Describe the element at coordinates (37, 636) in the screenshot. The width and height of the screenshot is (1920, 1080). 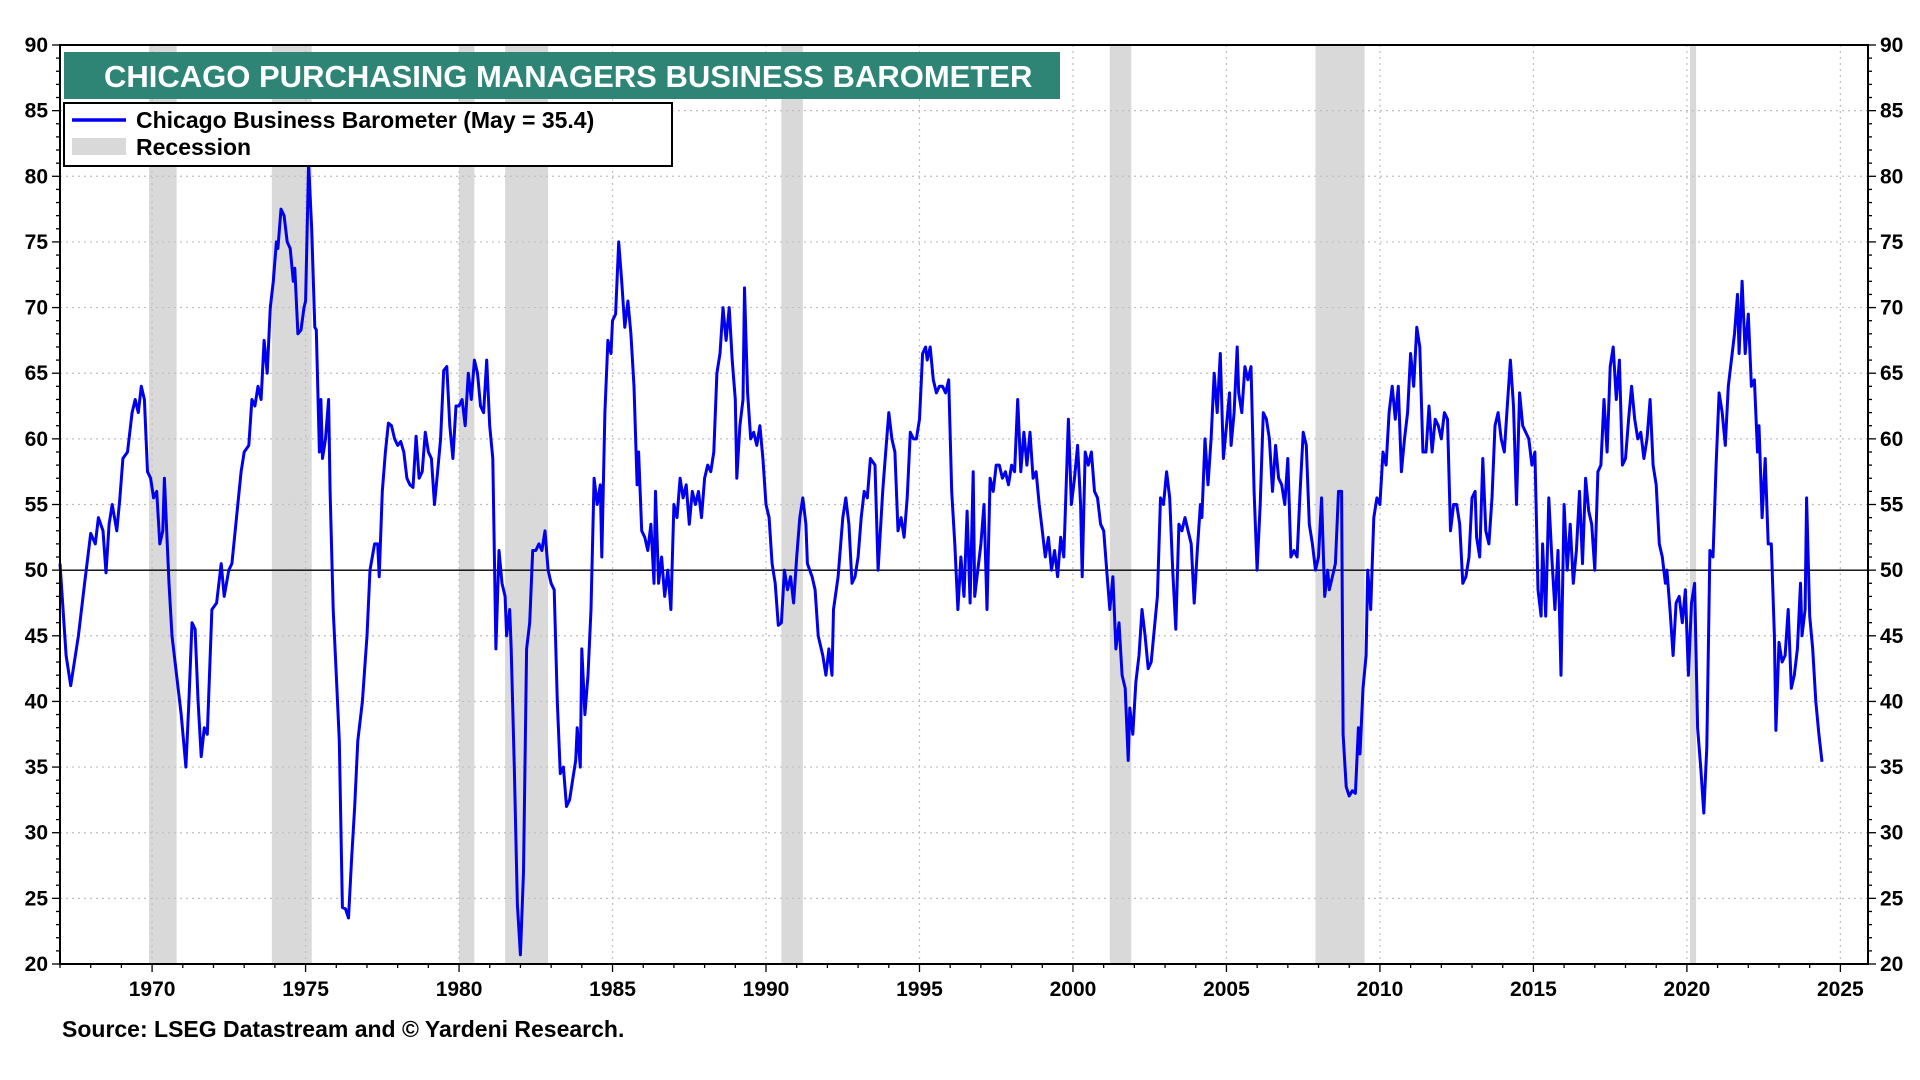
I see `y-tick-label-left: 45` at that location.